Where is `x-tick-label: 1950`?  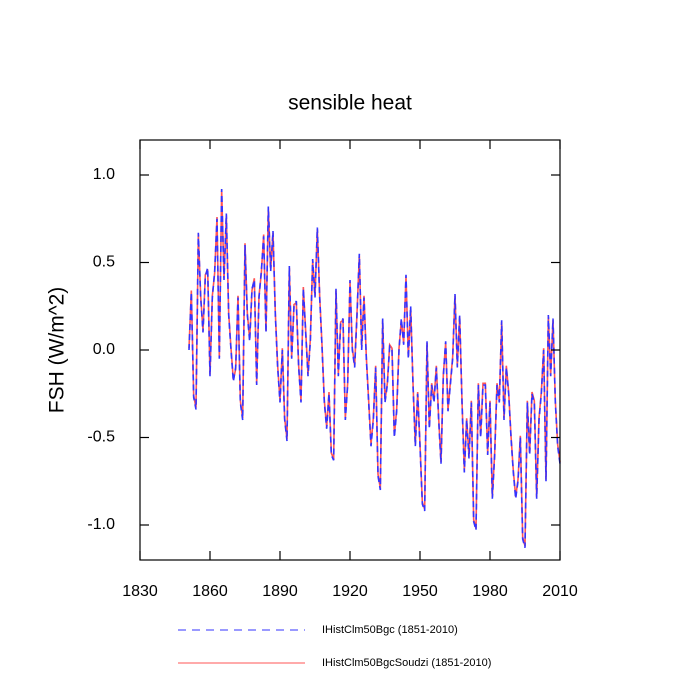
x-tick-label: 1950 is located at coordinates (420, 591).